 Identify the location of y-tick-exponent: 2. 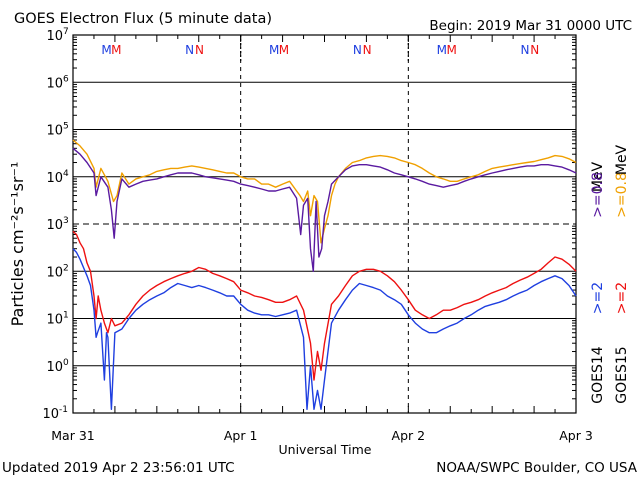
(66, 268).